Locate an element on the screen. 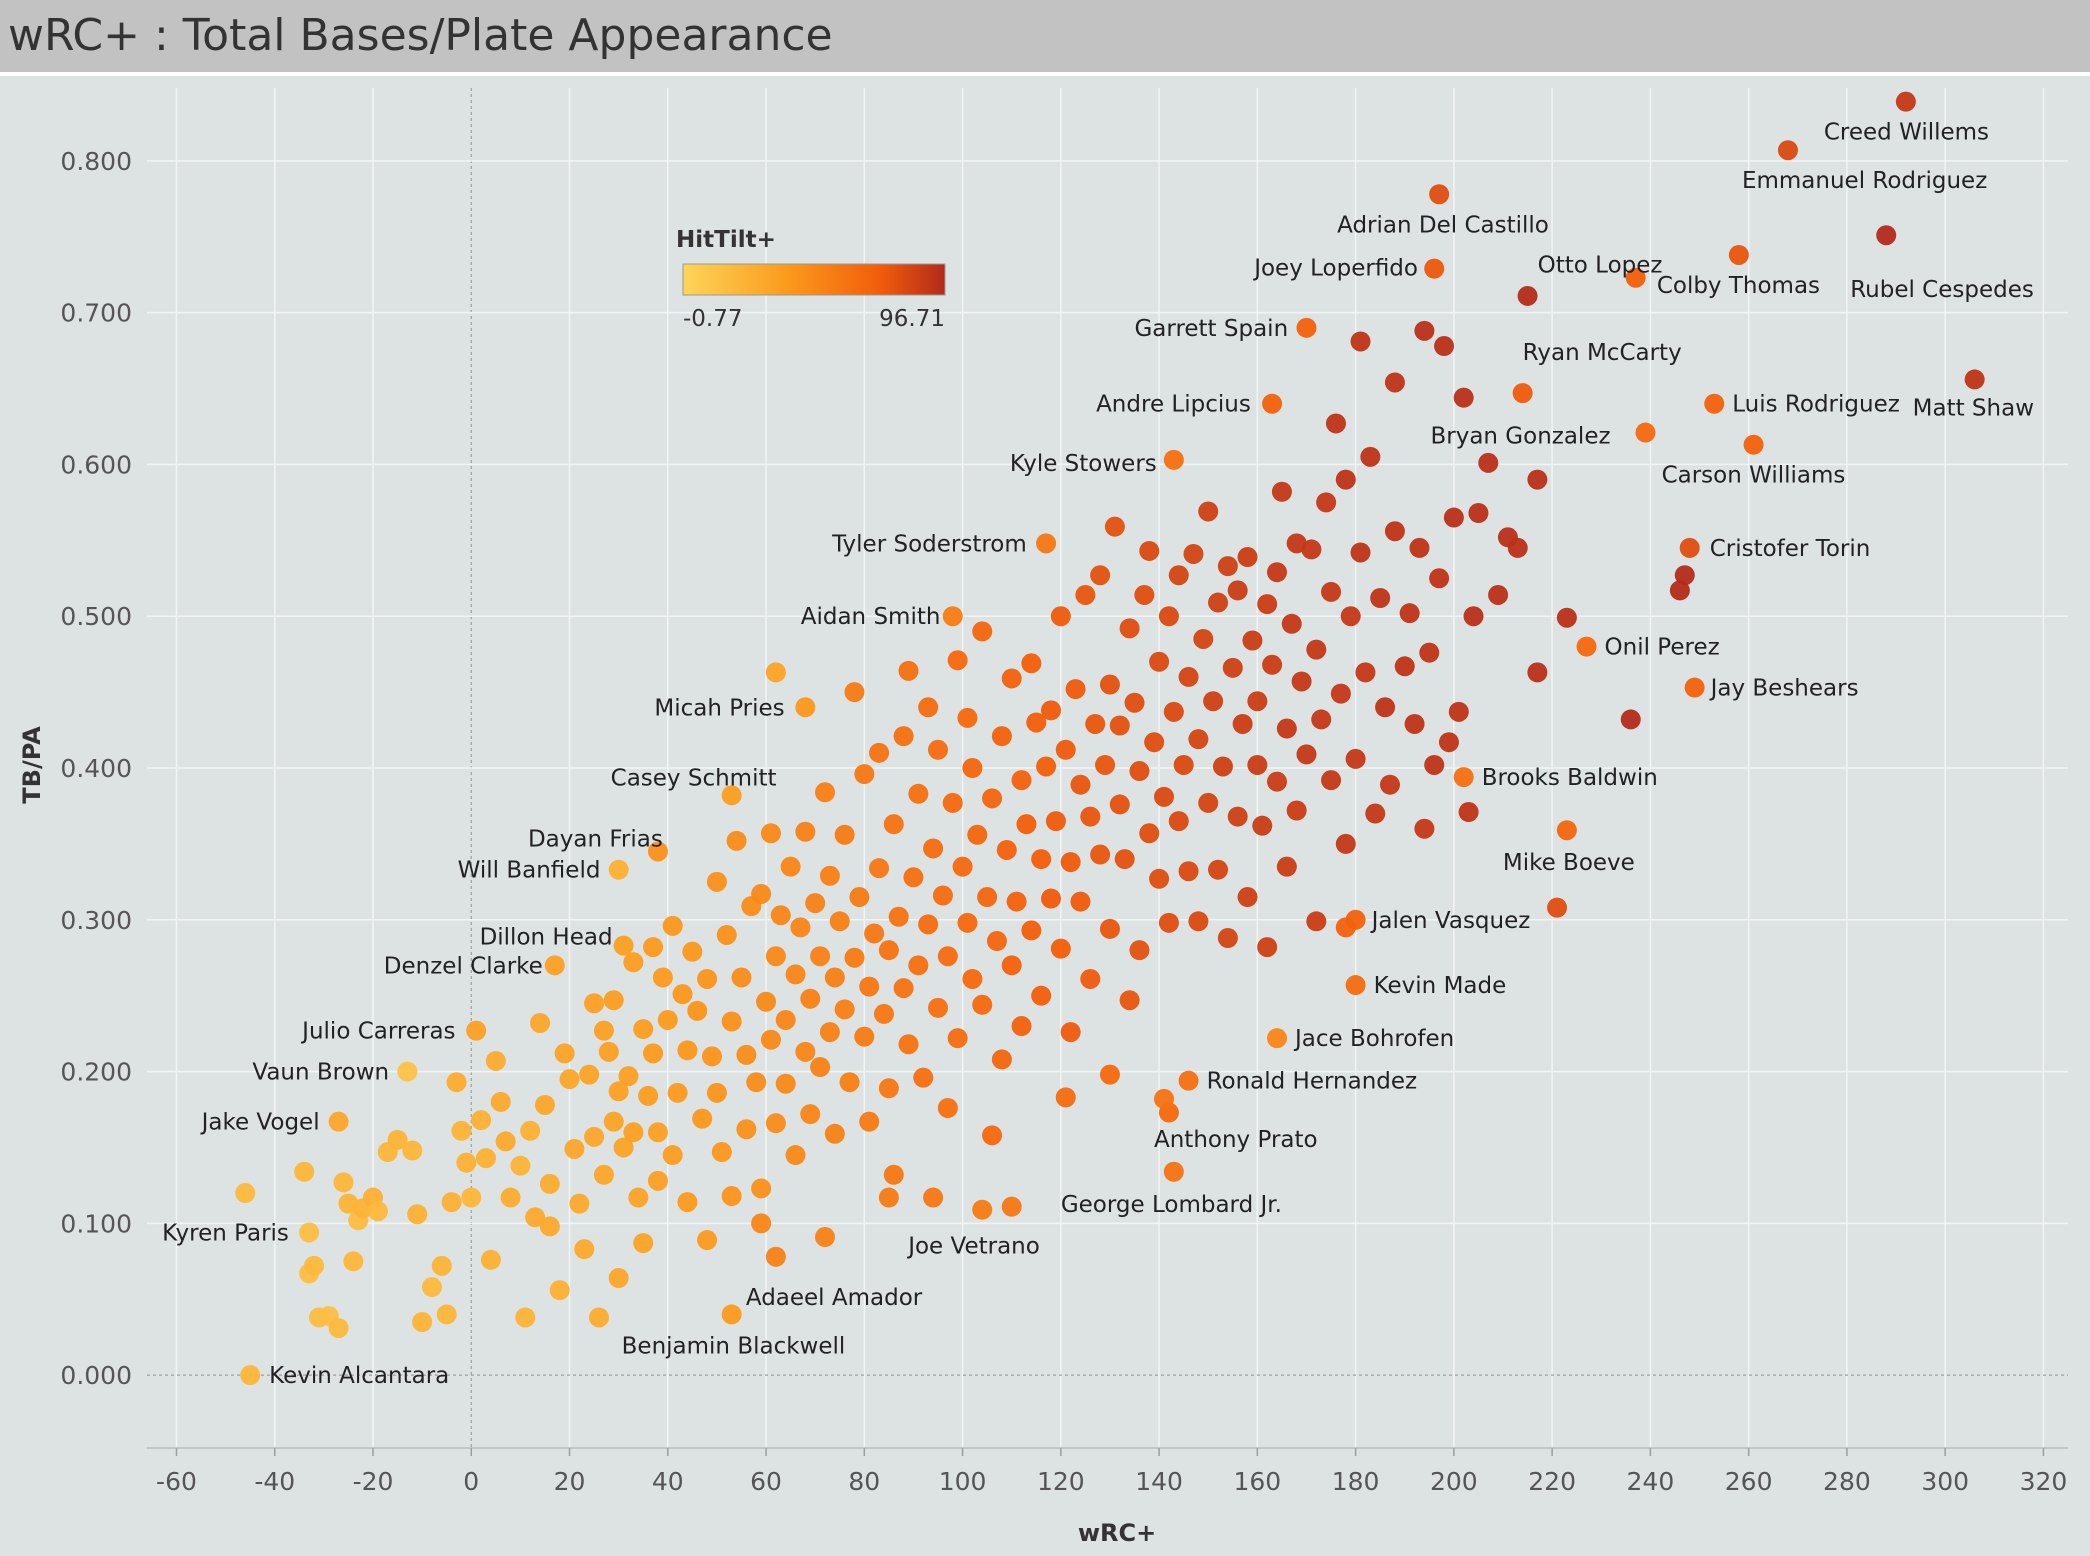 This screenshot has height=1556, width=2090. y-tick-label: 0.700 is located at coordinates (96, 313).